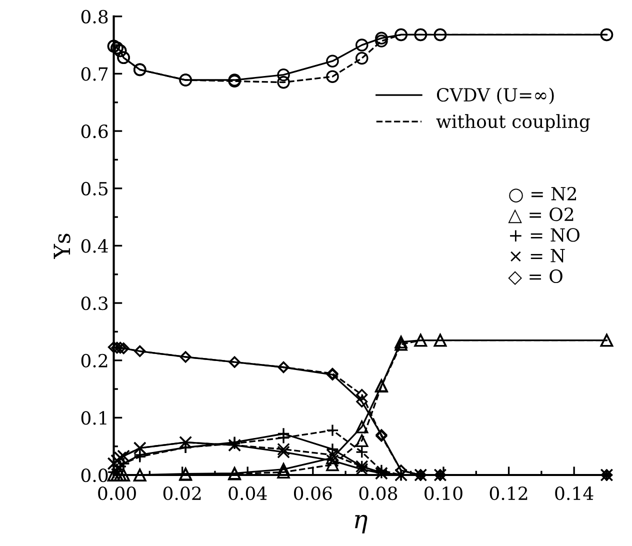 The height and width of the screenshot is (546, 632). What do you see at coordinates (378, 493) in the screenshot?
I see `x-tick-label: 0.08` at bounding box center [378, 493].